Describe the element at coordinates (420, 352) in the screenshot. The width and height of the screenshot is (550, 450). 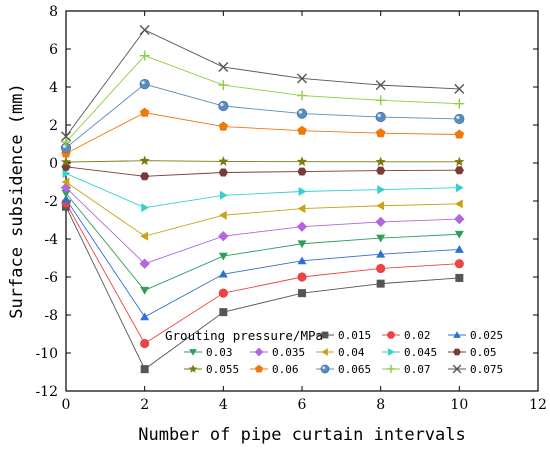
I see `legend-label: 0.045` at that location.